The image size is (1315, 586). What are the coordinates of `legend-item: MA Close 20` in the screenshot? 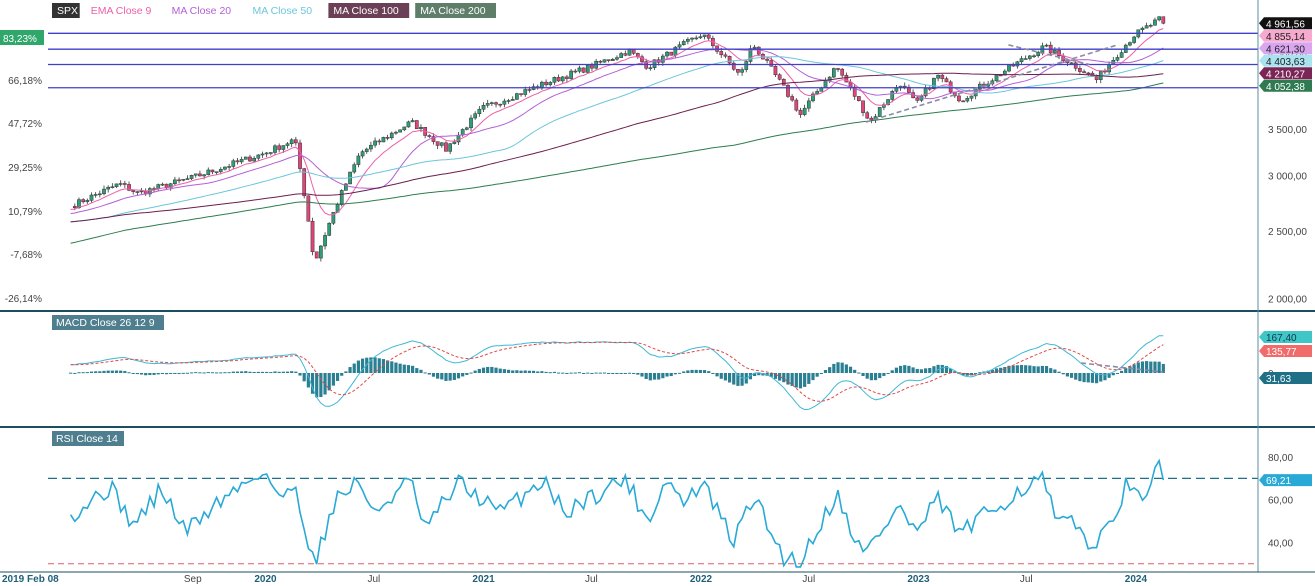 It's located at (204, 10).